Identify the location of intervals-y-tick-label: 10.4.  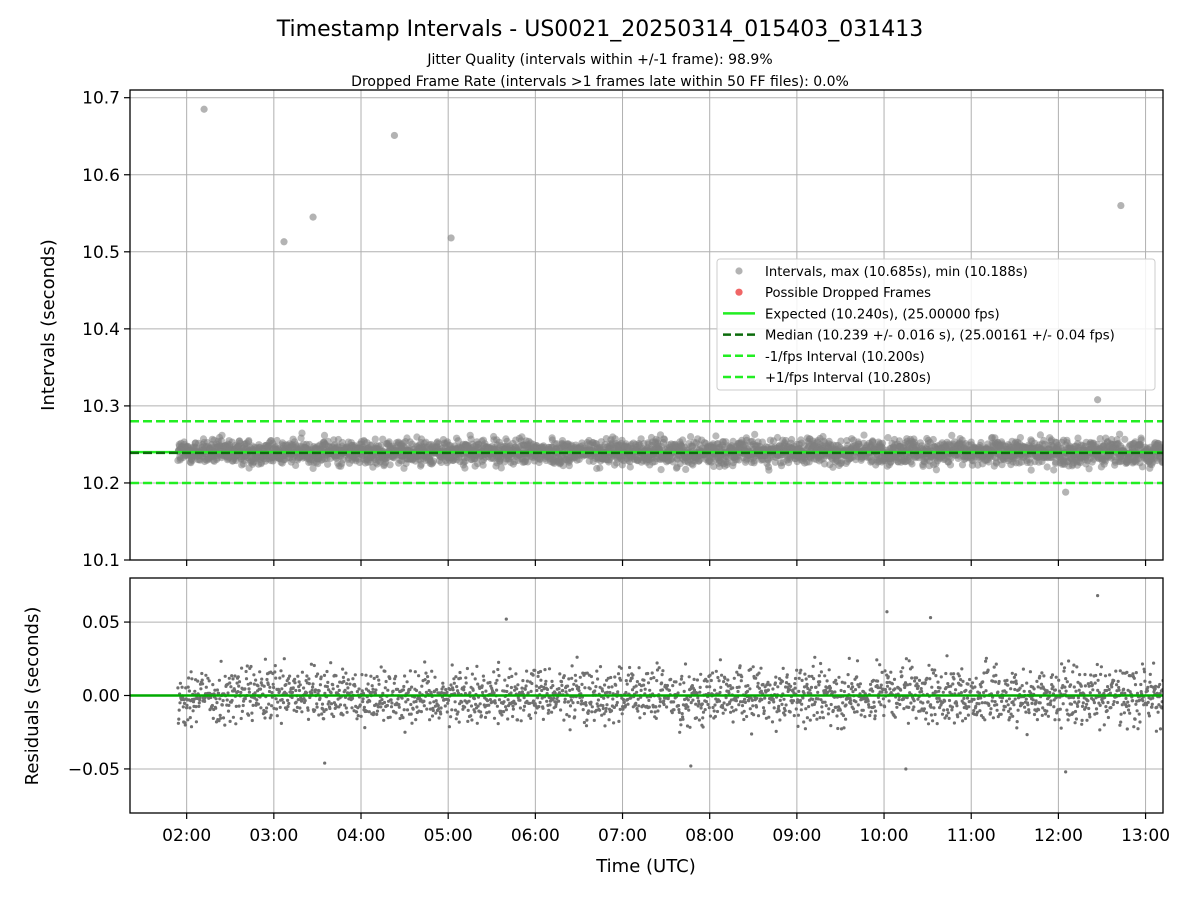
(101, 330).